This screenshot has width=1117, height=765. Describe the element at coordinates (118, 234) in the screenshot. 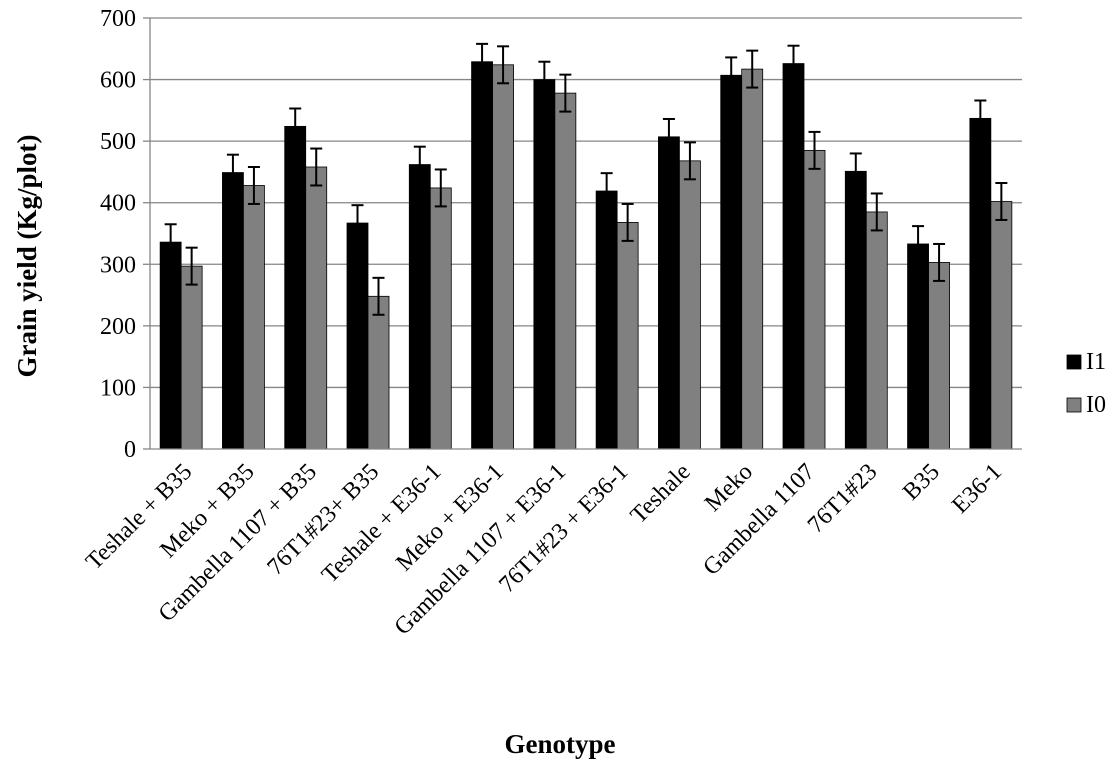

I see `y-tick-labels: 0 100 200 300 400 500 600 700` at that location.